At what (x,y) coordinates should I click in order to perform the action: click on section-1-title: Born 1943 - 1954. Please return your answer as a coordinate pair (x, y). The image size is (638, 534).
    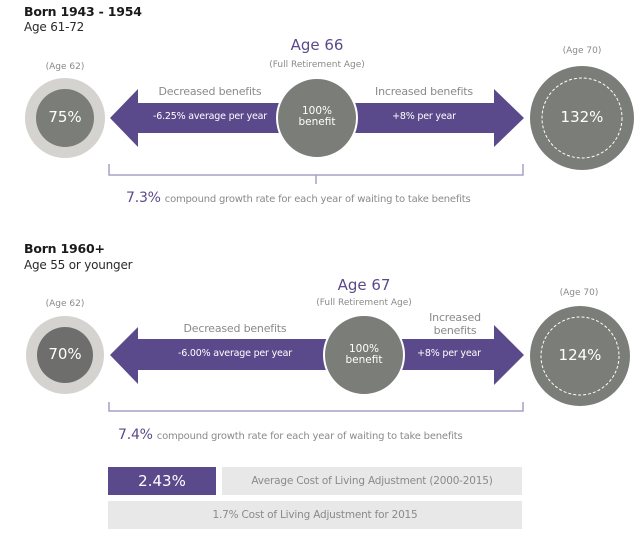
    Looking at the image, I should click on (83, 11).